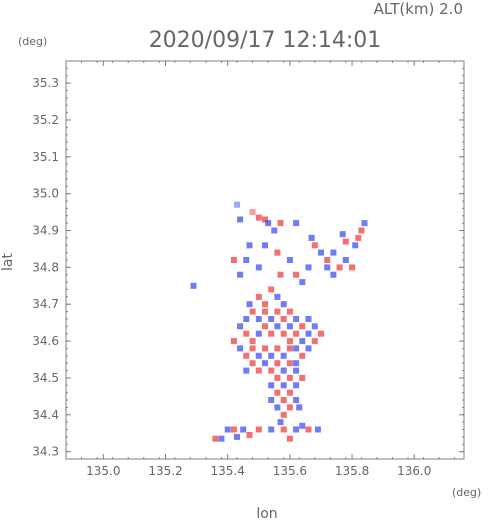 This screenshot has height=521, width=491. I want to click on y-tick-label: 34.9, so click(45, 231).